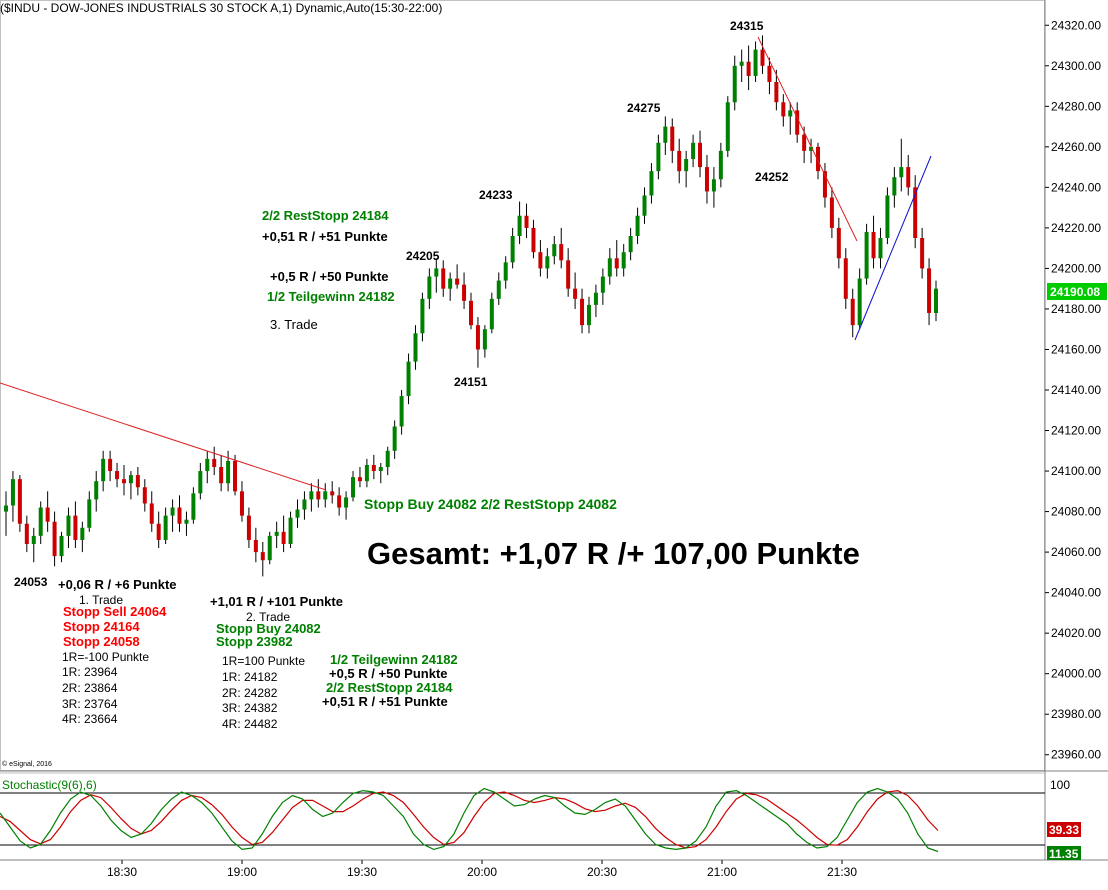  Describe the element at coordinates (105, 657) in the screenshot. I see `annotation-trade1-r-def: 1R=-100 Punkte` at that location.